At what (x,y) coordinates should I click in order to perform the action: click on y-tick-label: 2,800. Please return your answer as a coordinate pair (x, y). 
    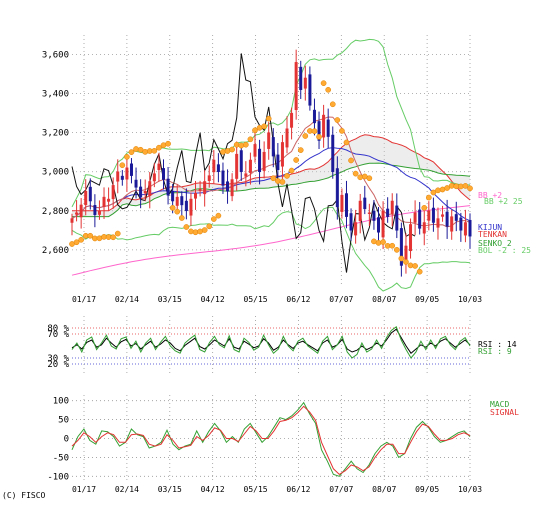
    Looking at the image, I should click on (55, 212).